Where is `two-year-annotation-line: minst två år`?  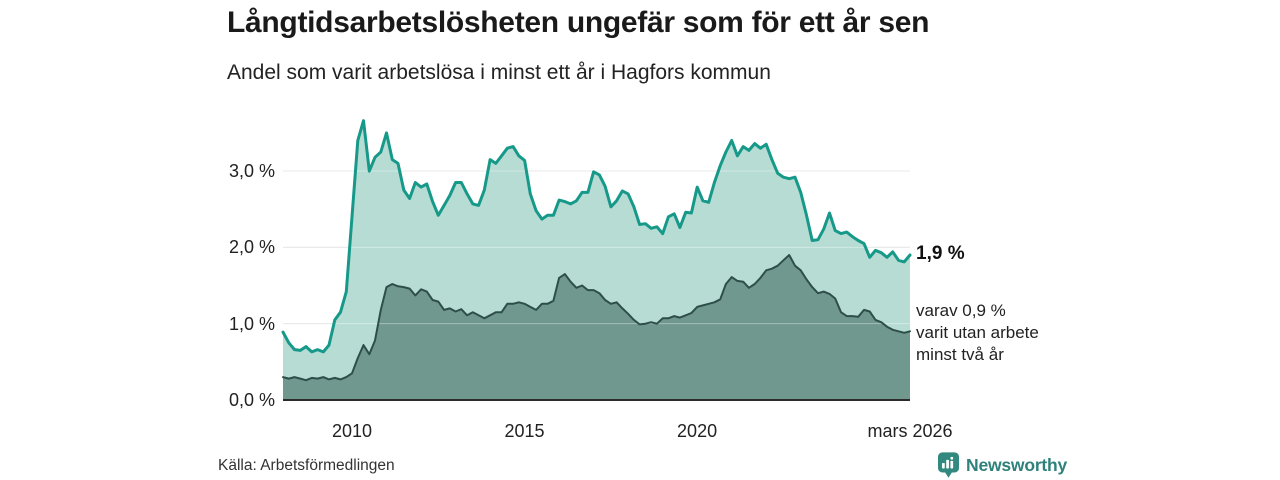 two-year-annotation-line: minst två år is located at coordinates (960, 355).